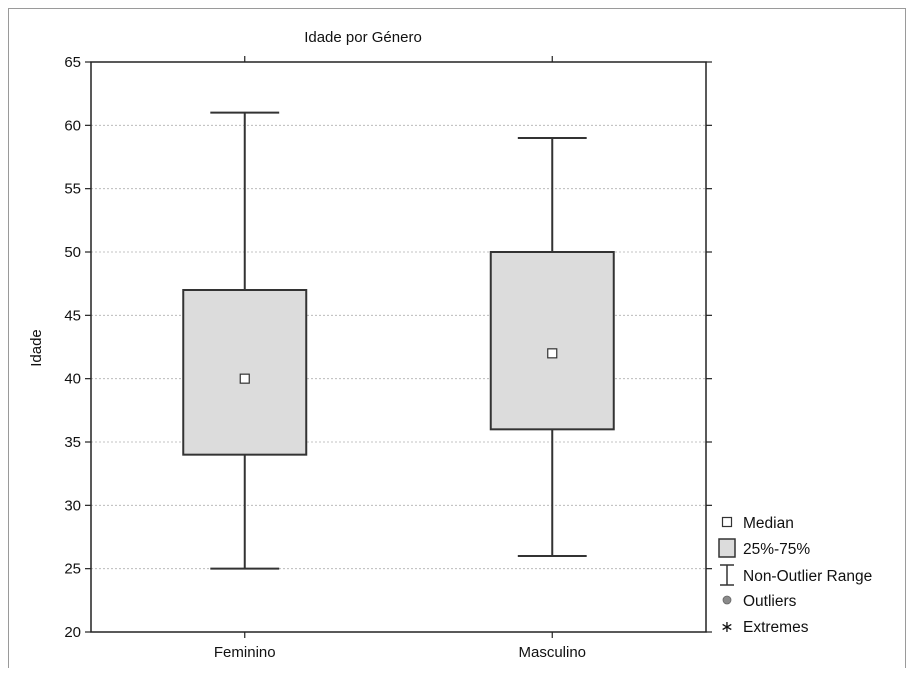 The image size is (907, 674). What do you see at coordinates (807, 576) in the screenshot?
I see `legend-label: Non-Outlier Range` at bounding box center [807, 576].